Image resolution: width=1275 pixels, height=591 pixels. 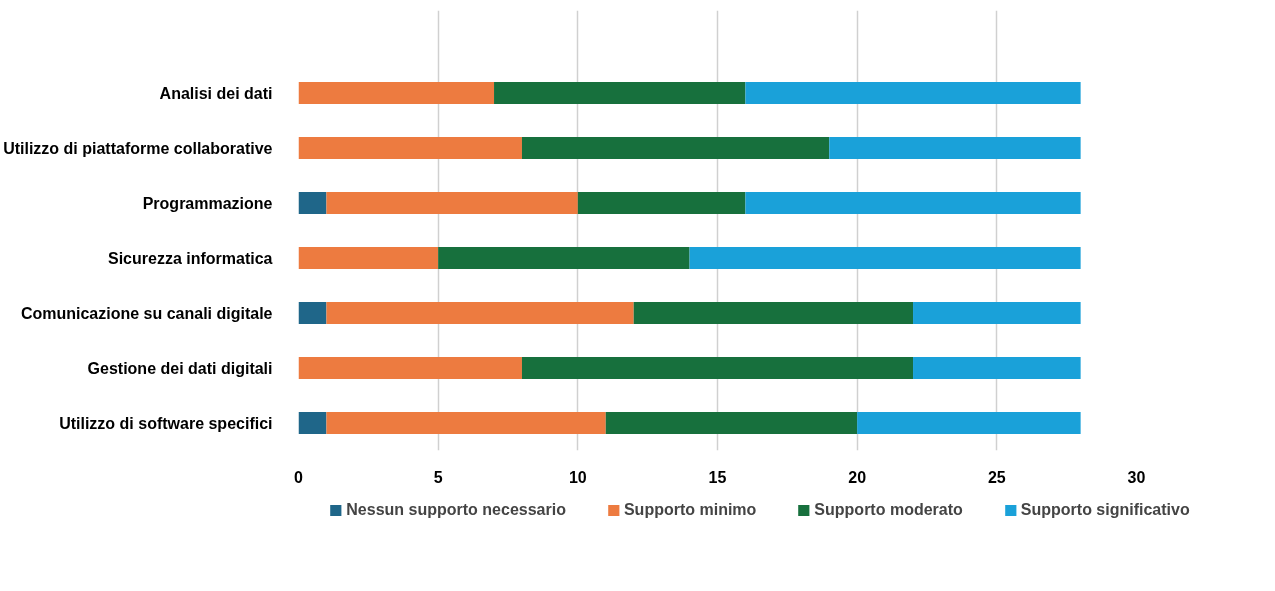 What do you see at coordinates (166, 423) in the screenshot?
I see `y-tick-label: Utilizzo di software specifici` at bounding box center [166, 423].